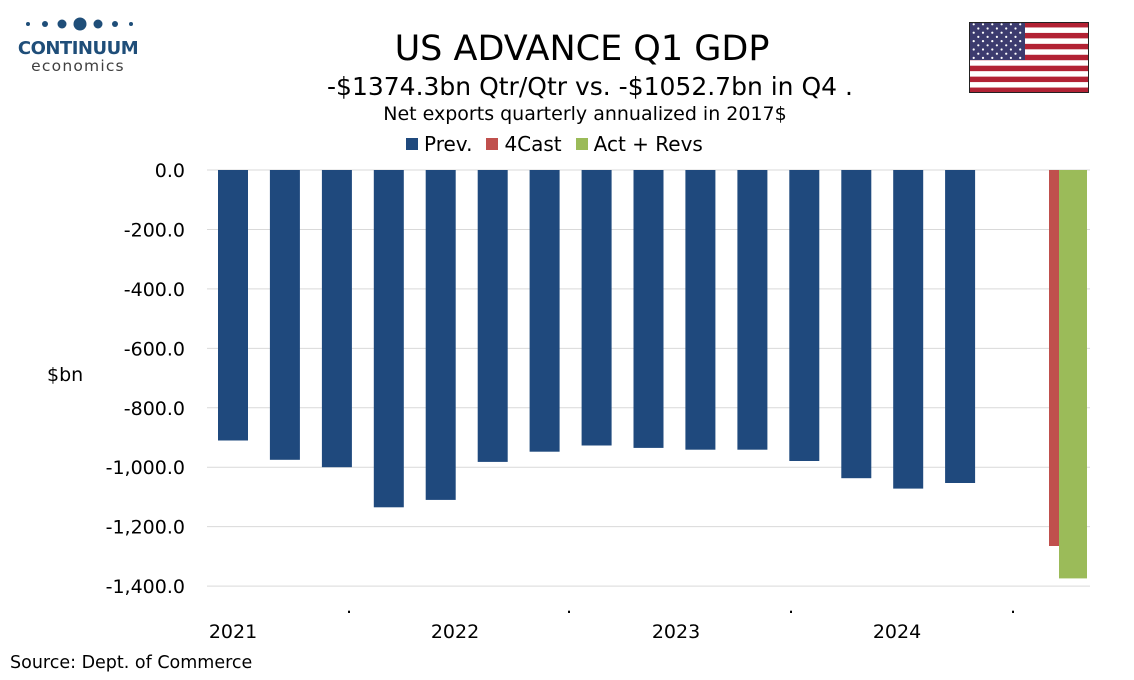  I want to click on bar-4cast, so click(1054, 358).